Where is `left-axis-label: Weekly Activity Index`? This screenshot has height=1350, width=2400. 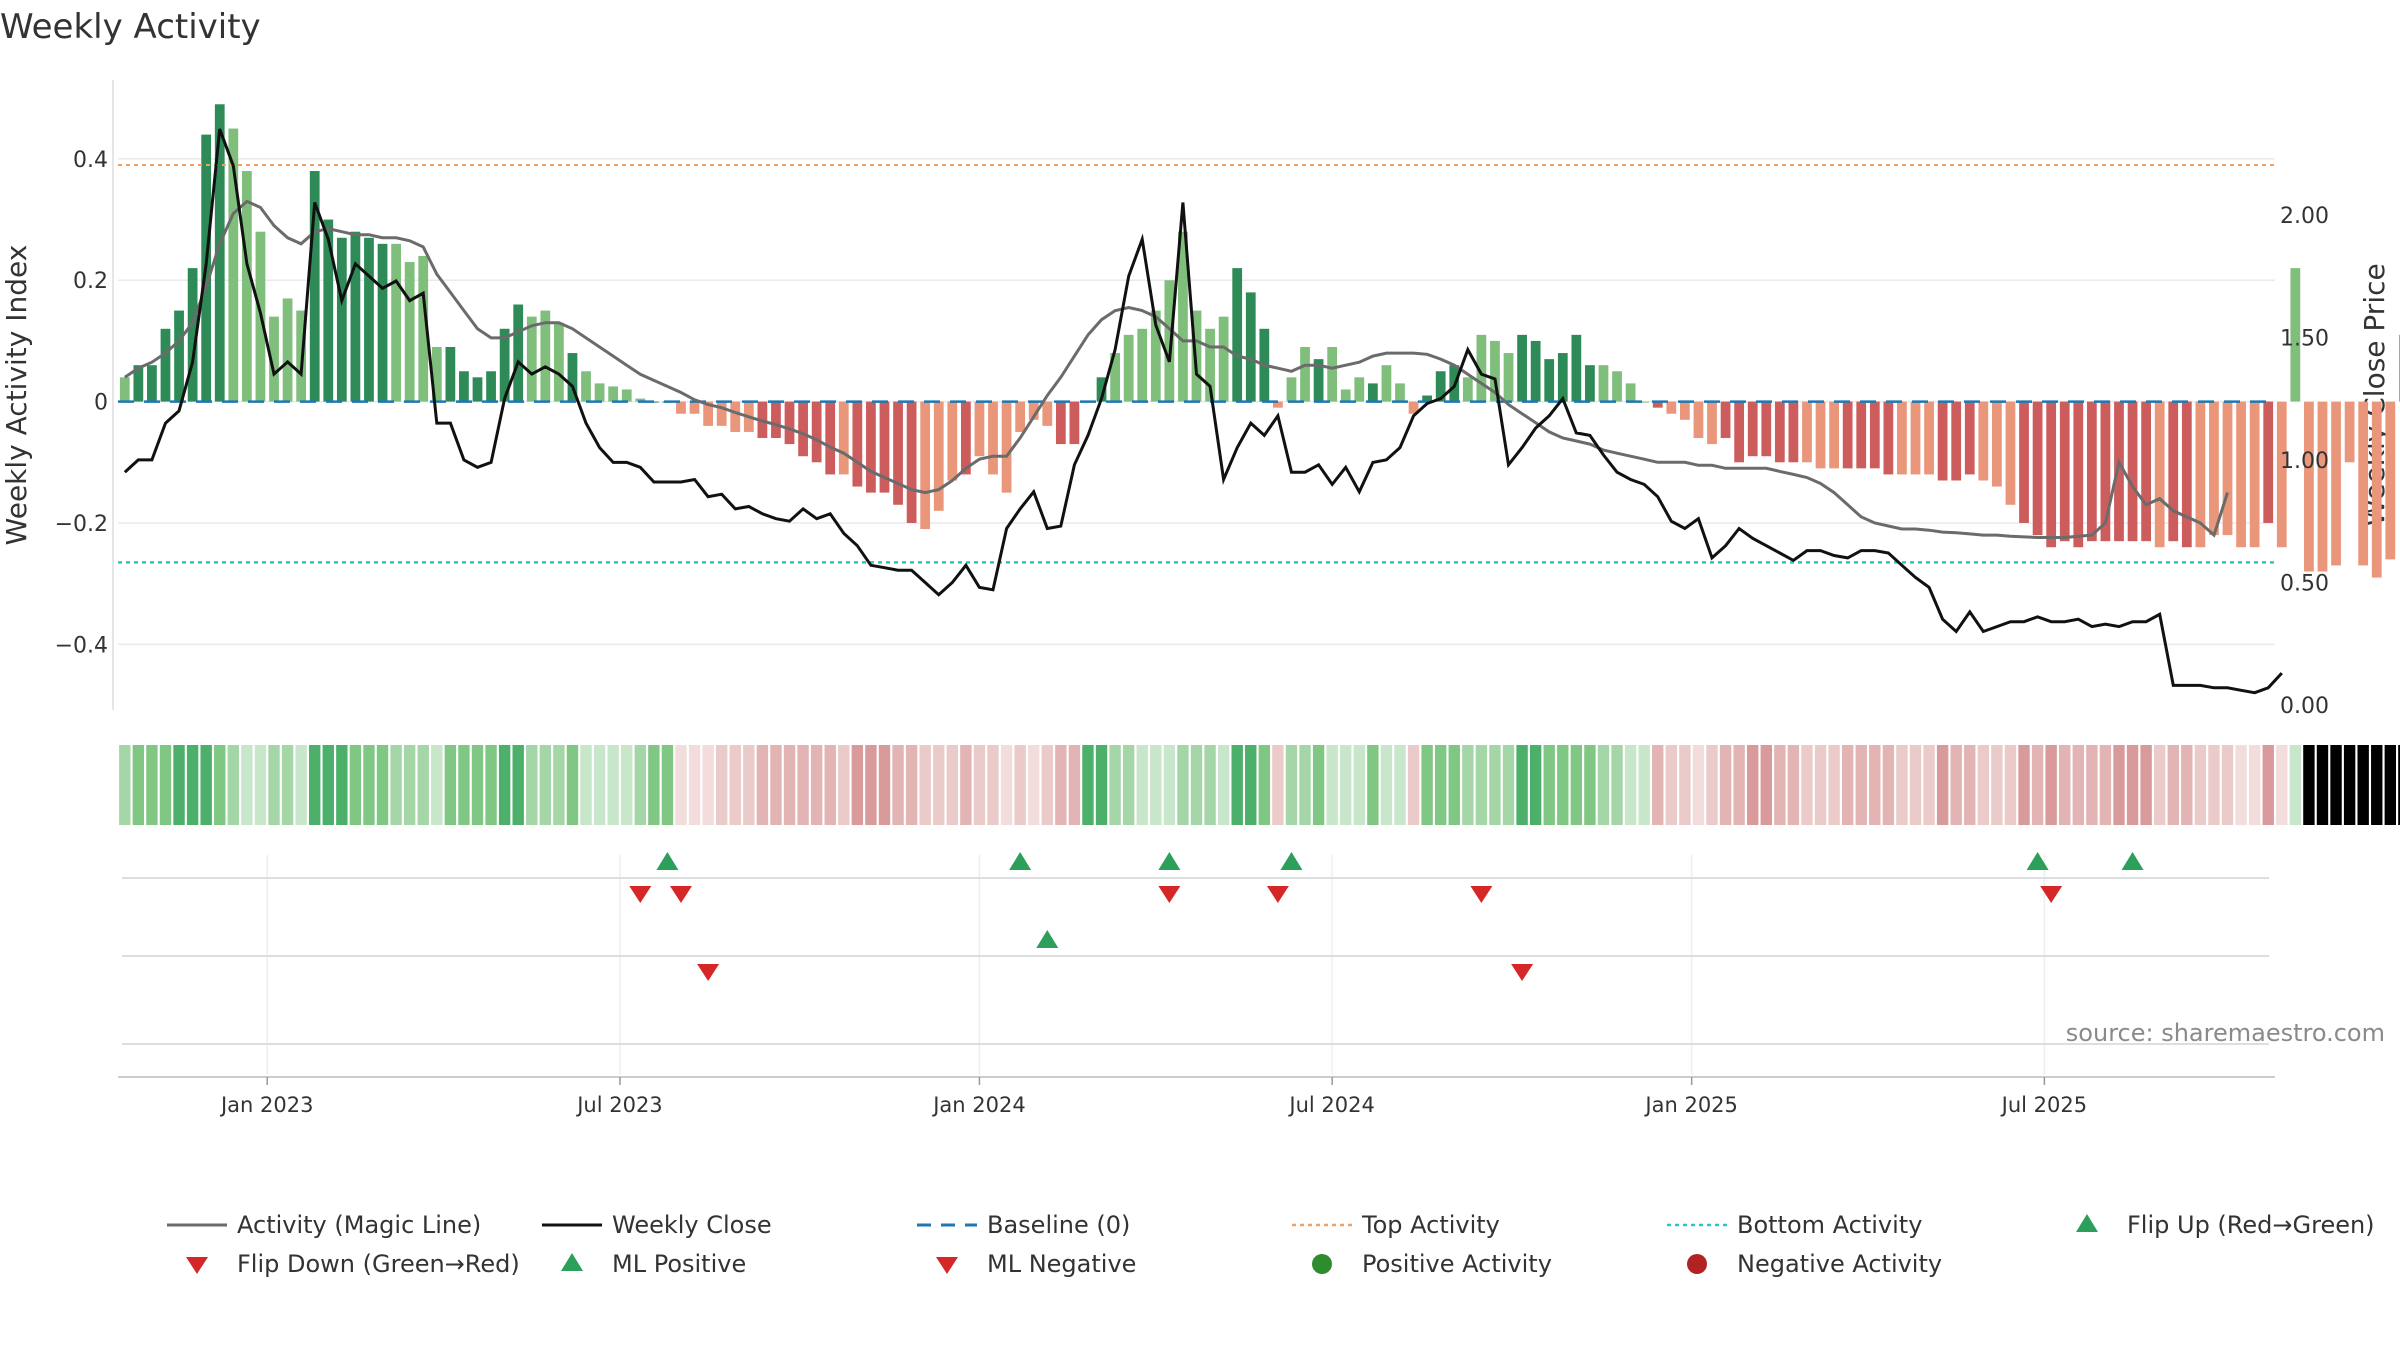 left-axis-label: Weekly Activity Index is located at coordinates (16, 395).